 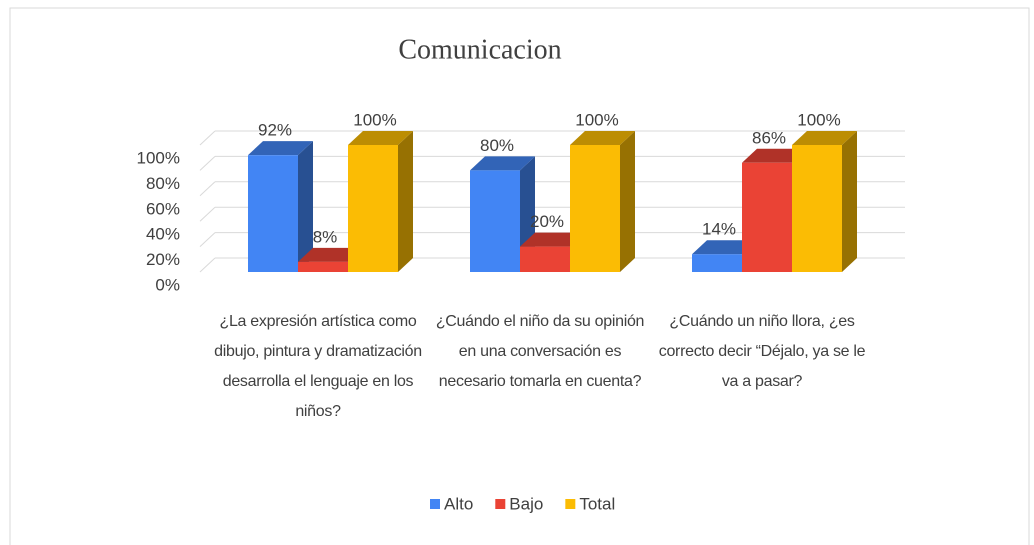 I want to click on y-tick-label: 0%, so click(x=167, y=284).